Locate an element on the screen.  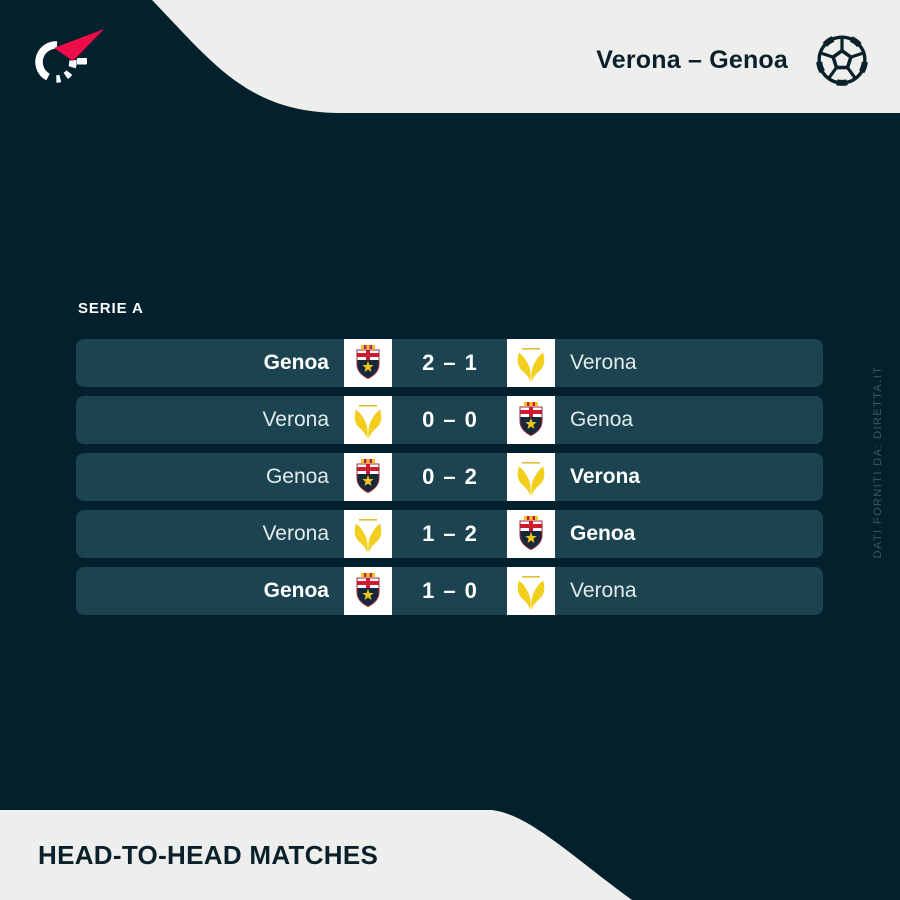
data-provider-credit: DATI FORNITI DA: DIRETTA.IT is located at coordinates (878, 462).